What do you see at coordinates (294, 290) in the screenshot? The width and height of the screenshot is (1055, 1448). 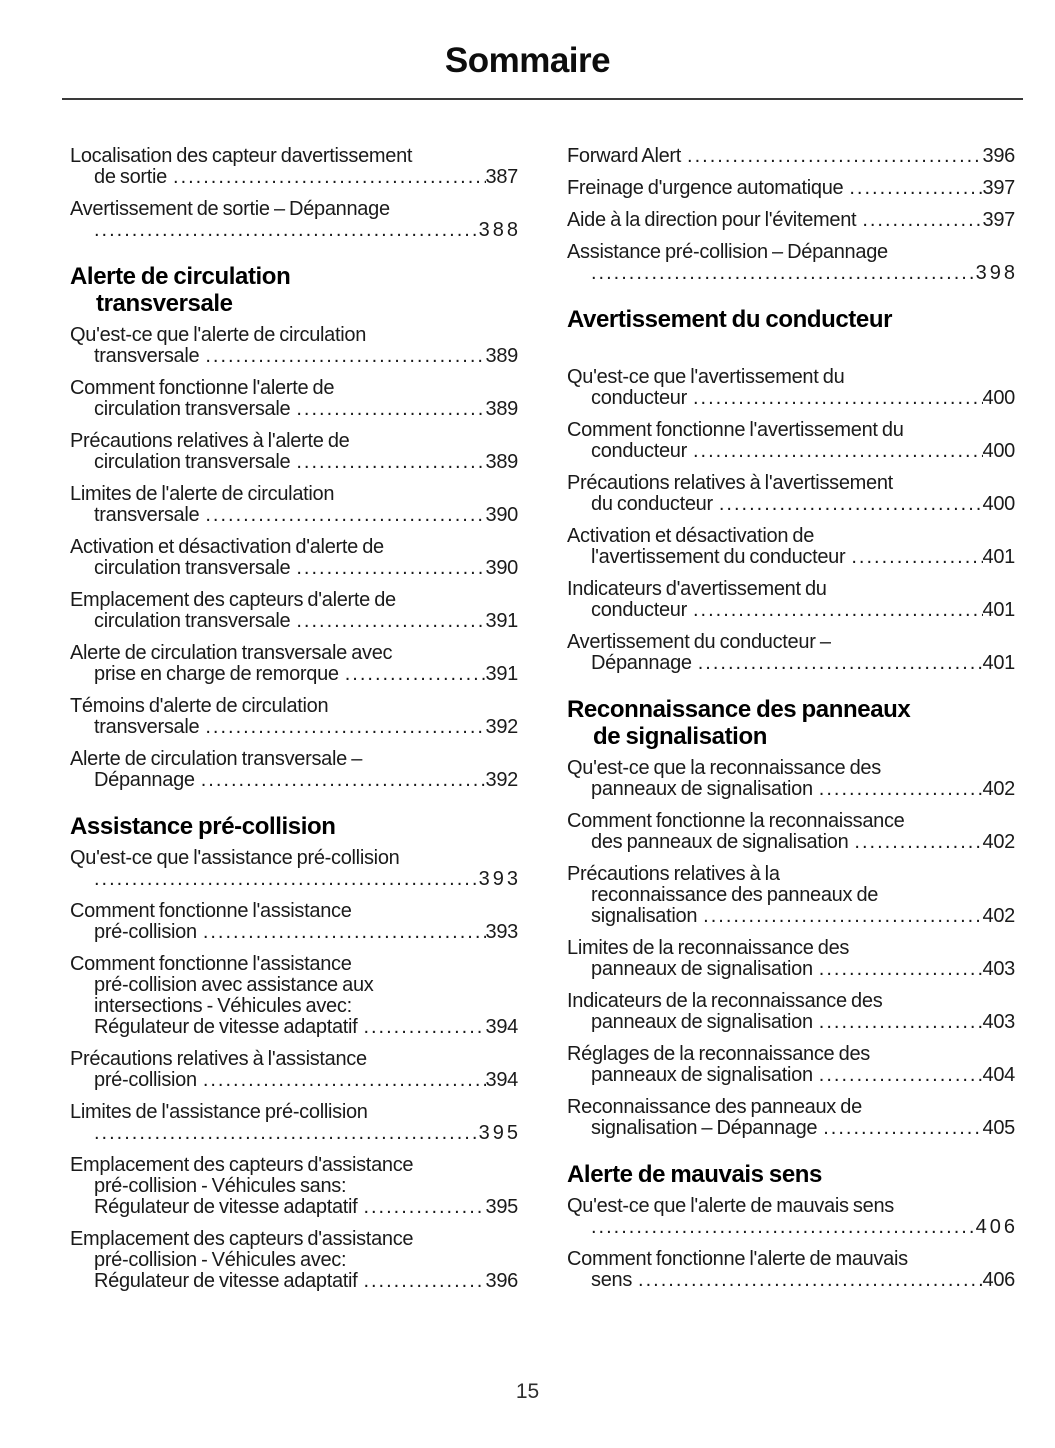 I see `section-heading: Alerte de circulation transversale` at bounding box center [294, 290].